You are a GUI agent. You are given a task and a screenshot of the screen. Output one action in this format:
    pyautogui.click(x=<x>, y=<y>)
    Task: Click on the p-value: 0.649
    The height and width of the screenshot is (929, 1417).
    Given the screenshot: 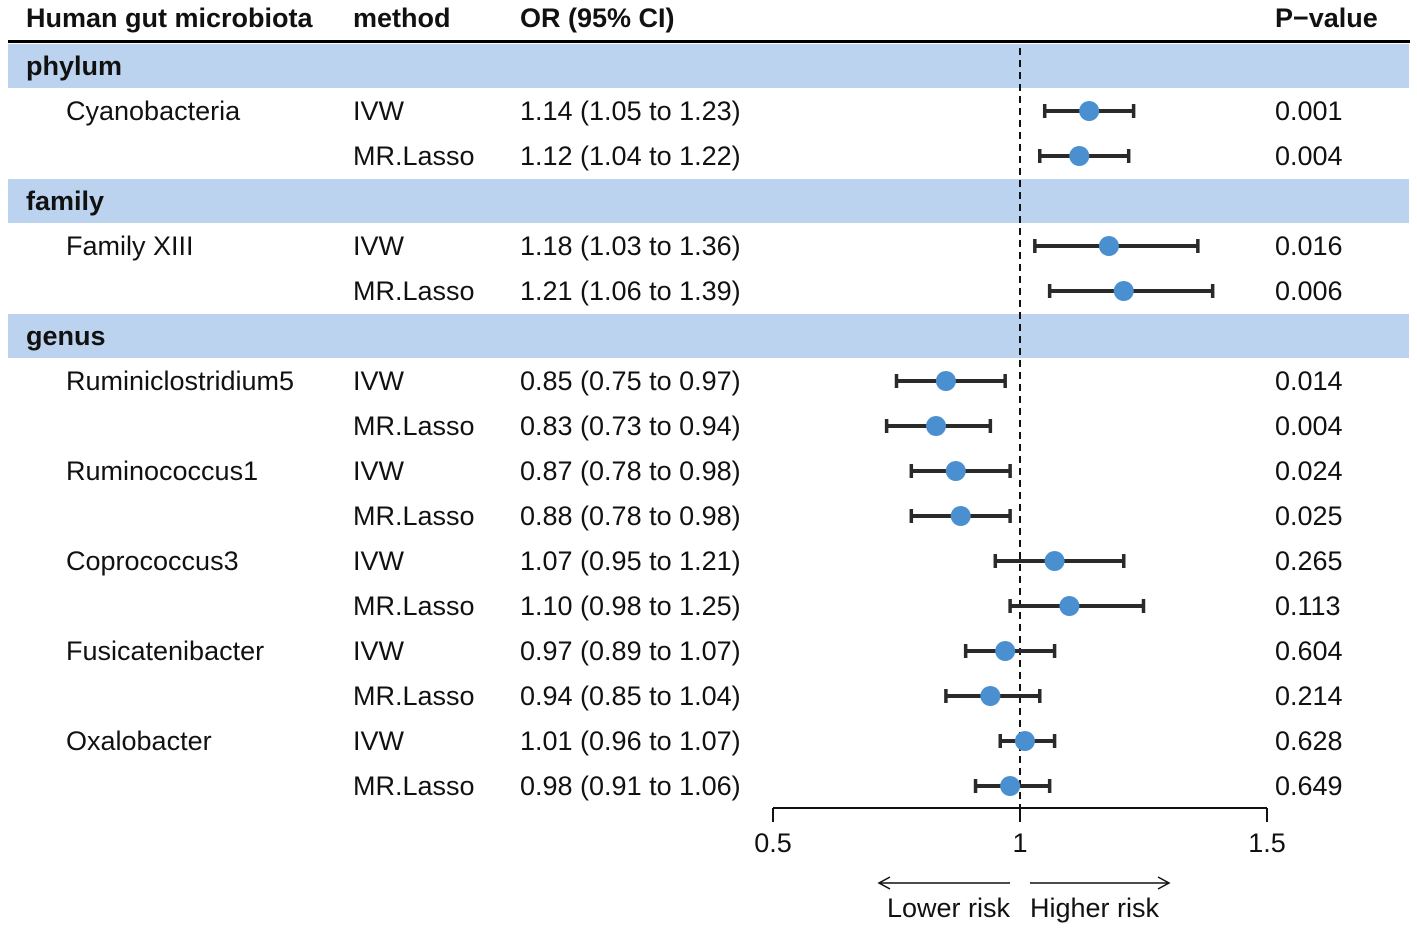 What is the action you would take?
    pyautogui.click(x=1309, y=786)
    